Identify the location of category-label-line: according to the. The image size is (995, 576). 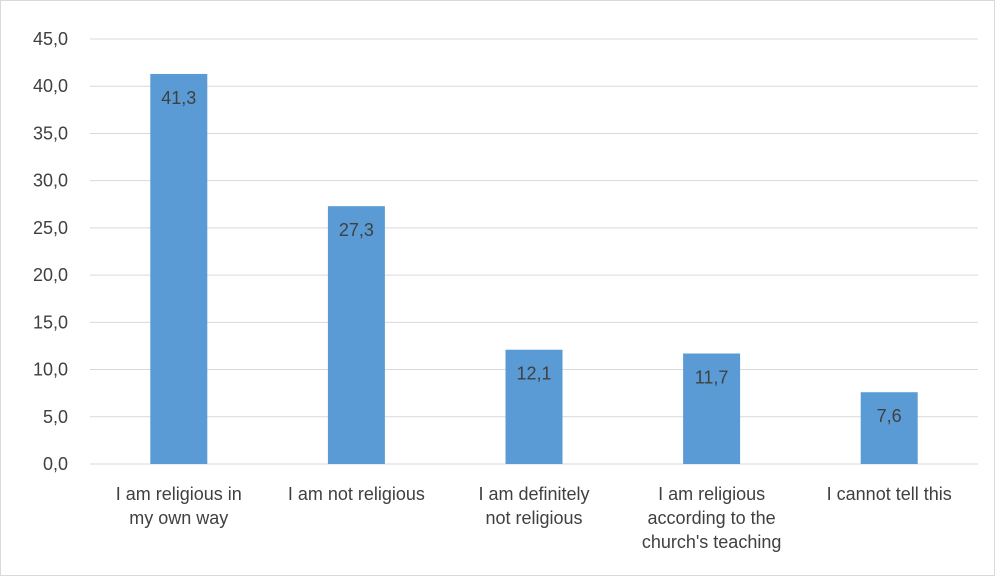
(712, 518).